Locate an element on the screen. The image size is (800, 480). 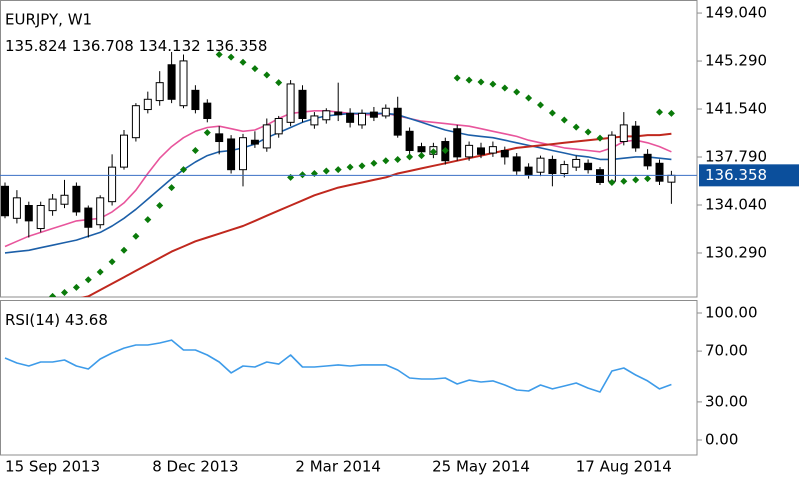
rsi-plot is located at coordinates (338, 366).